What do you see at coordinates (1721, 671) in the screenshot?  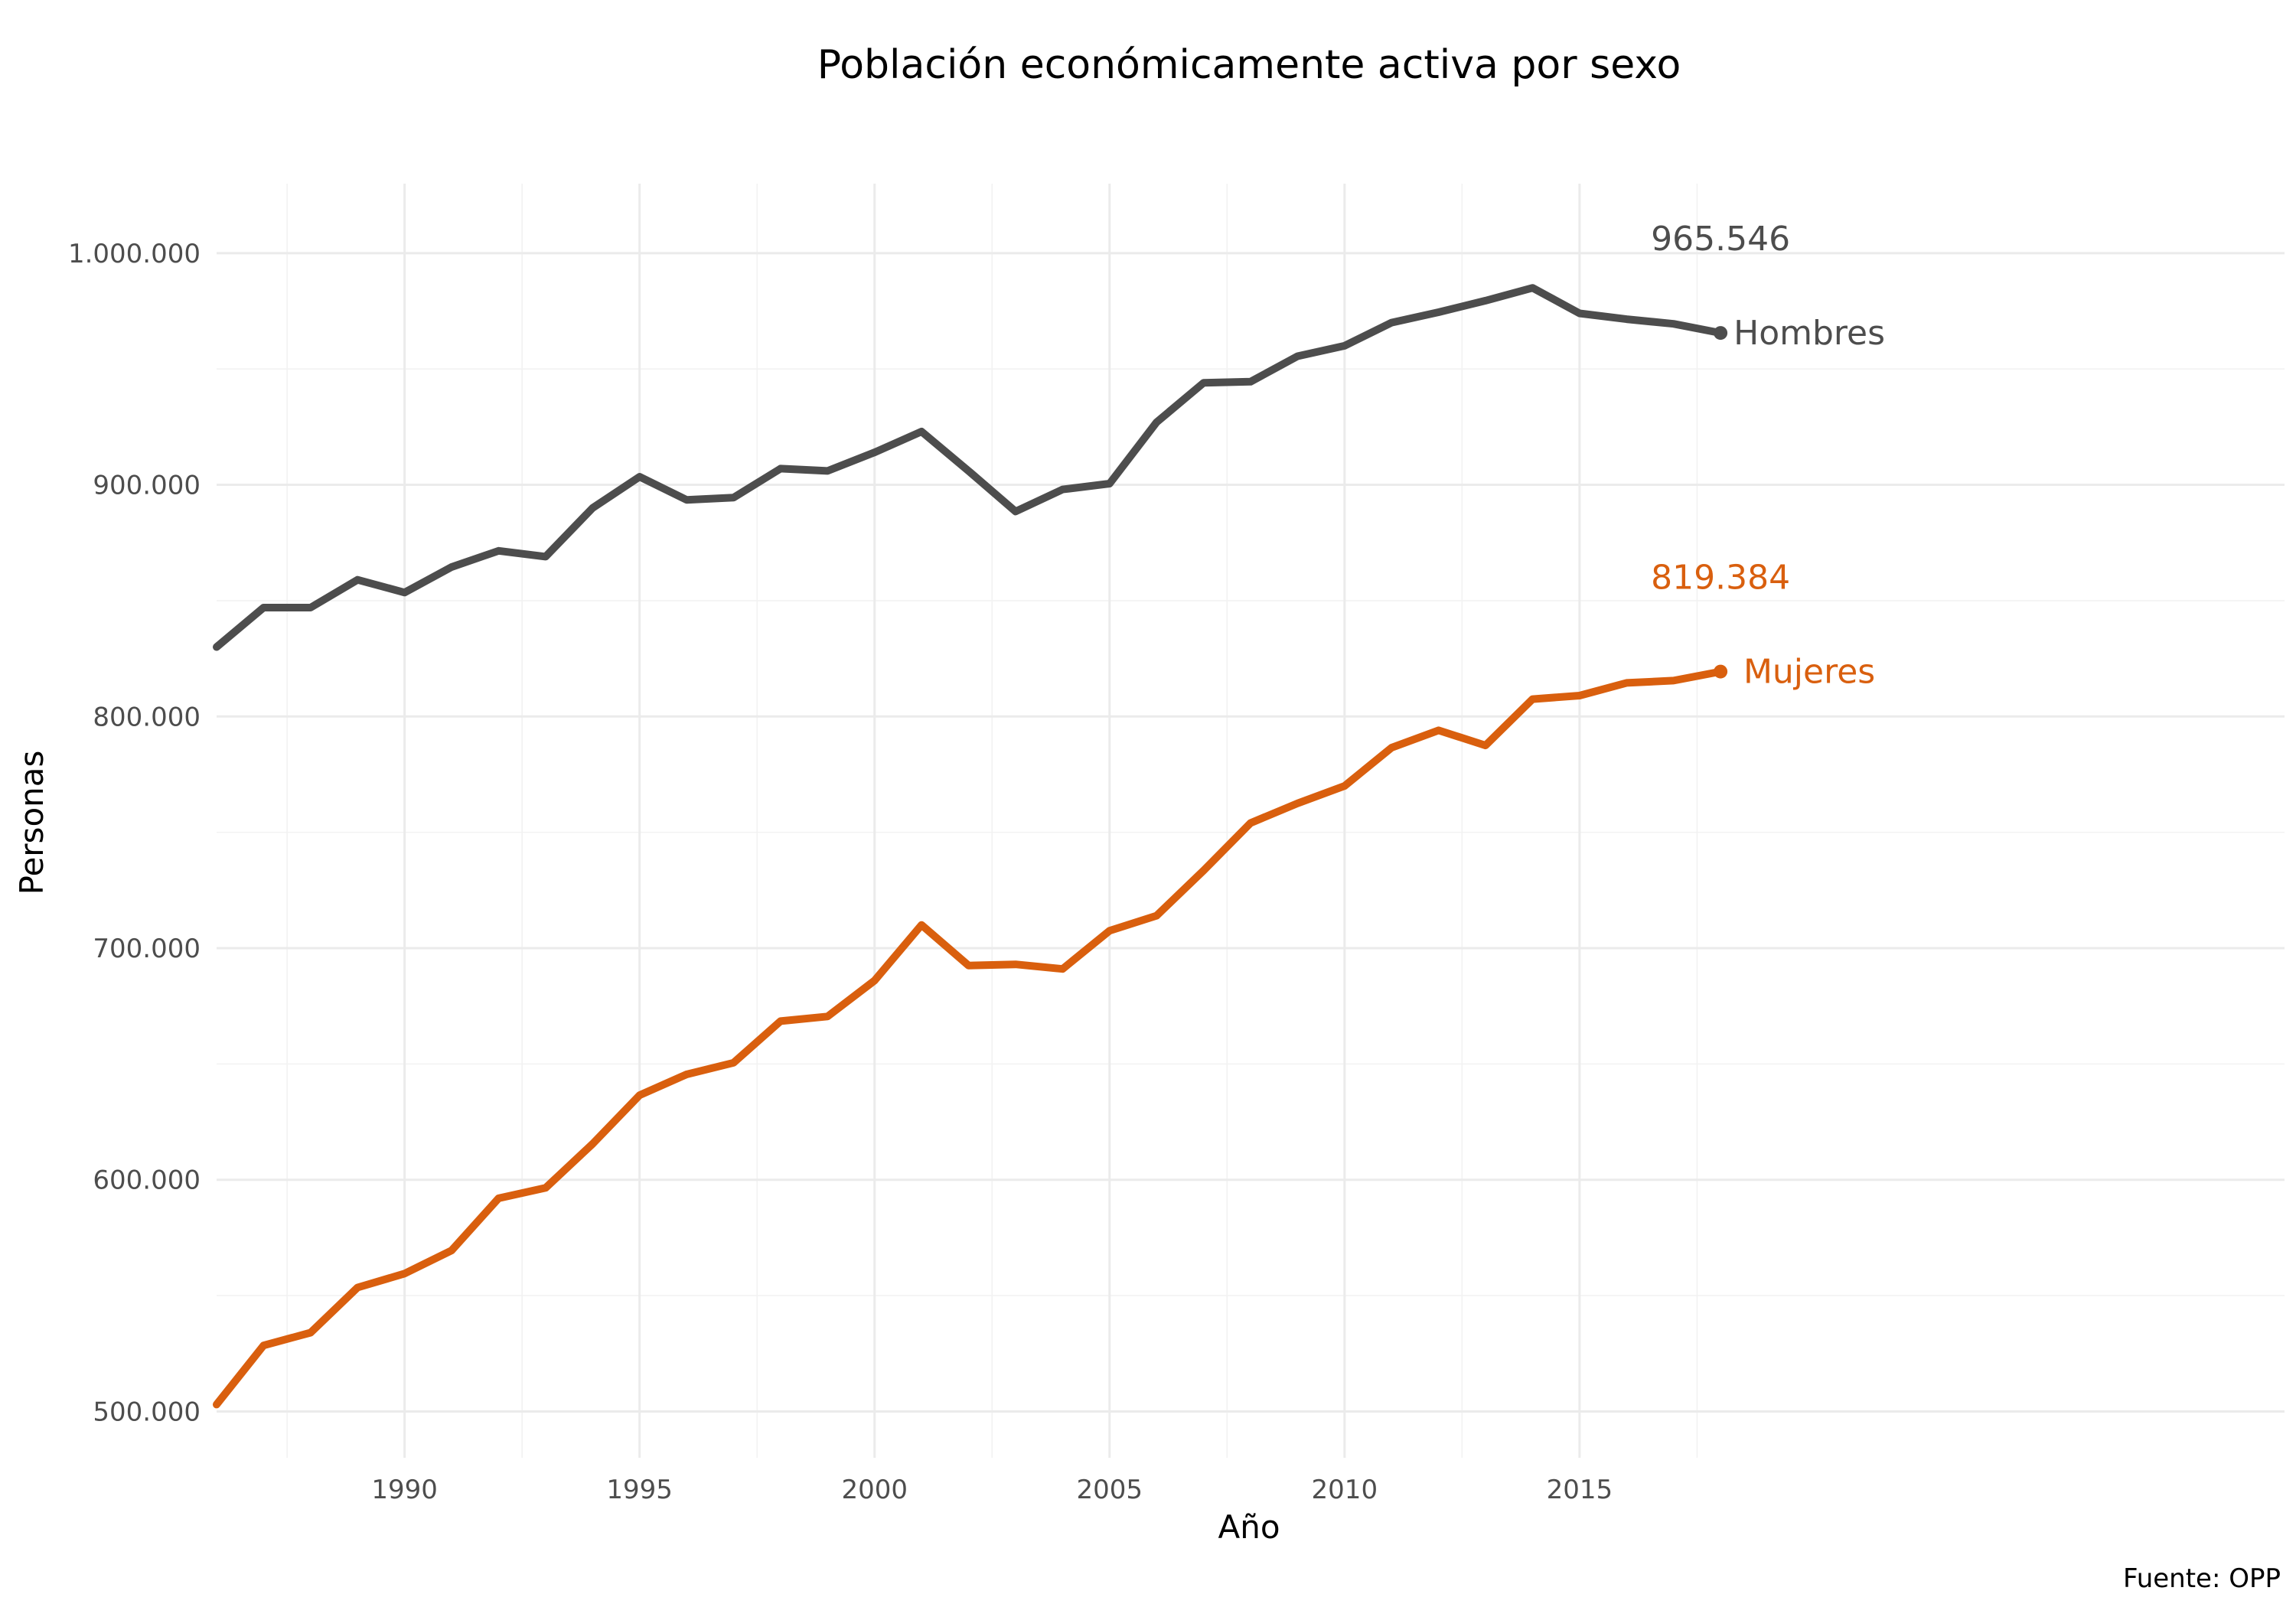 I see `end-point-mujeres` at bounding box center [1721, 671].